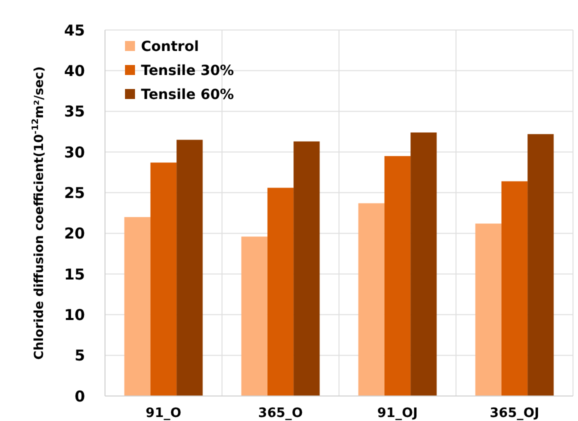 Image resolution: width=578 pixels, height=421 pixels. I want to click on x-tick-label: 91_O, so click(164, 413).